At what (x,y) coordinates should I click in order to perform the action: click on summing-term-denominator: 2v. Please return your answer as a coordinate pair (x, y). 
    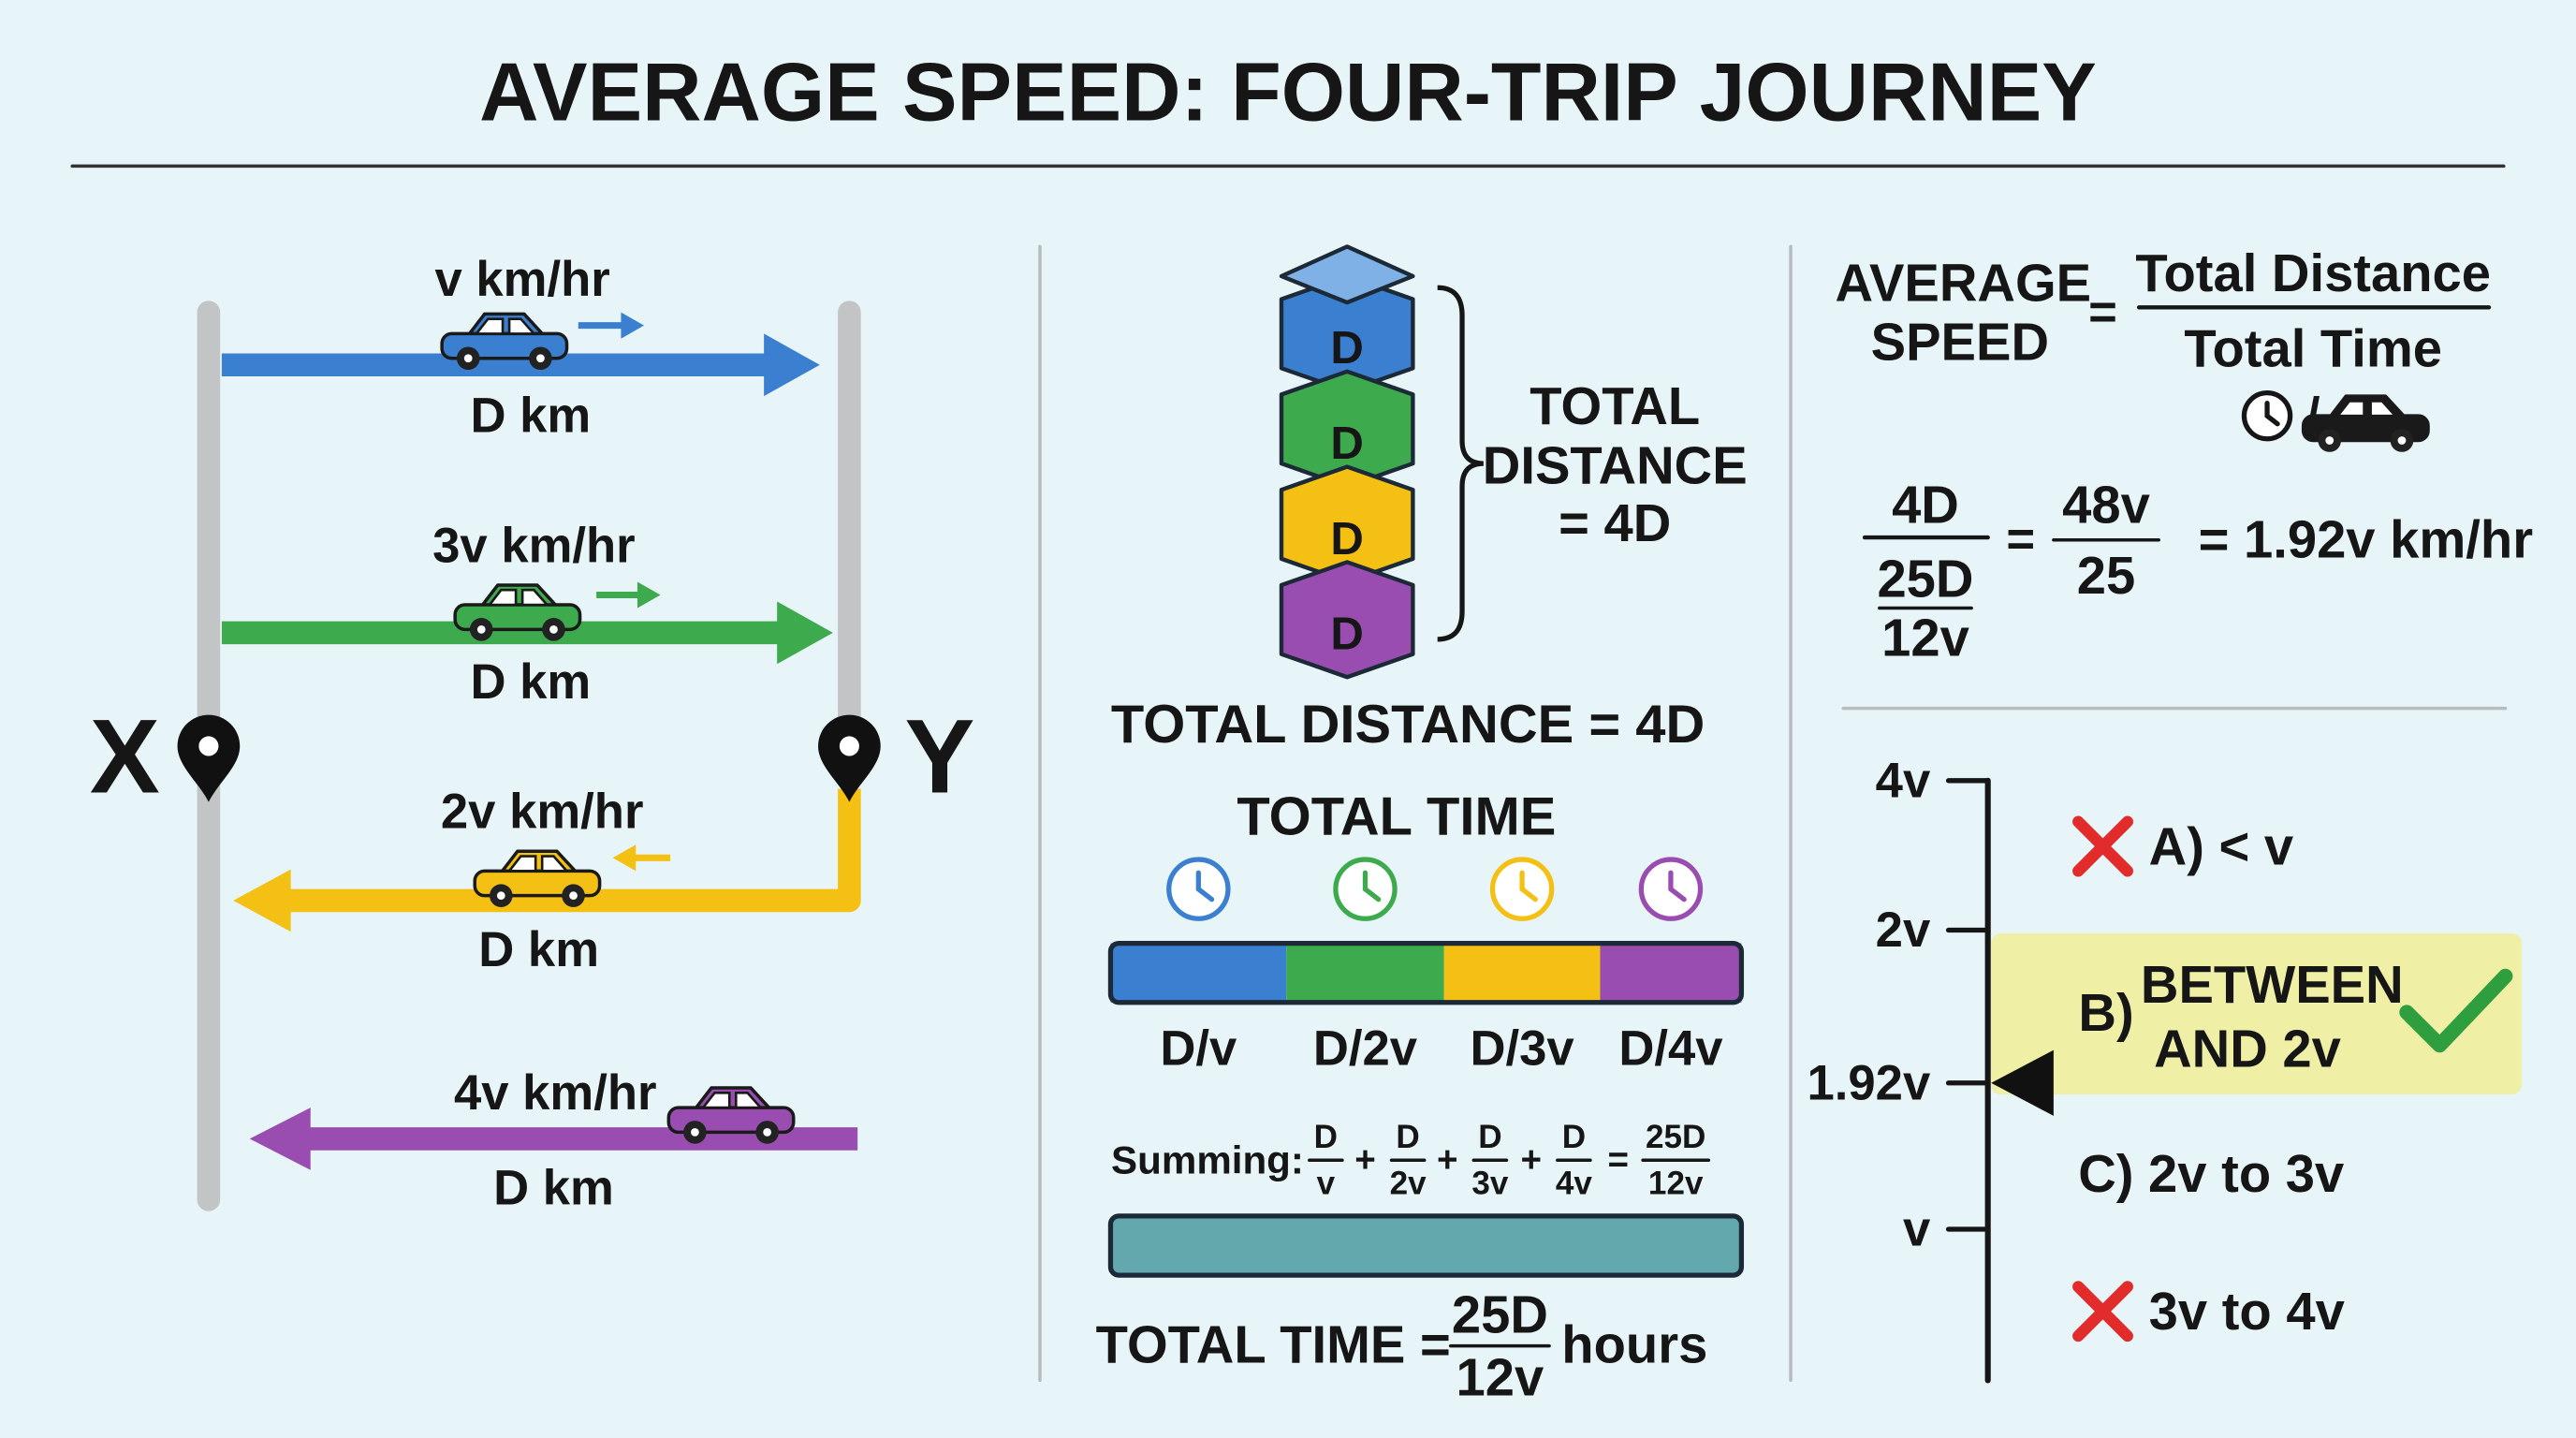
    Looking at the image, I should click on (1408, 1183).